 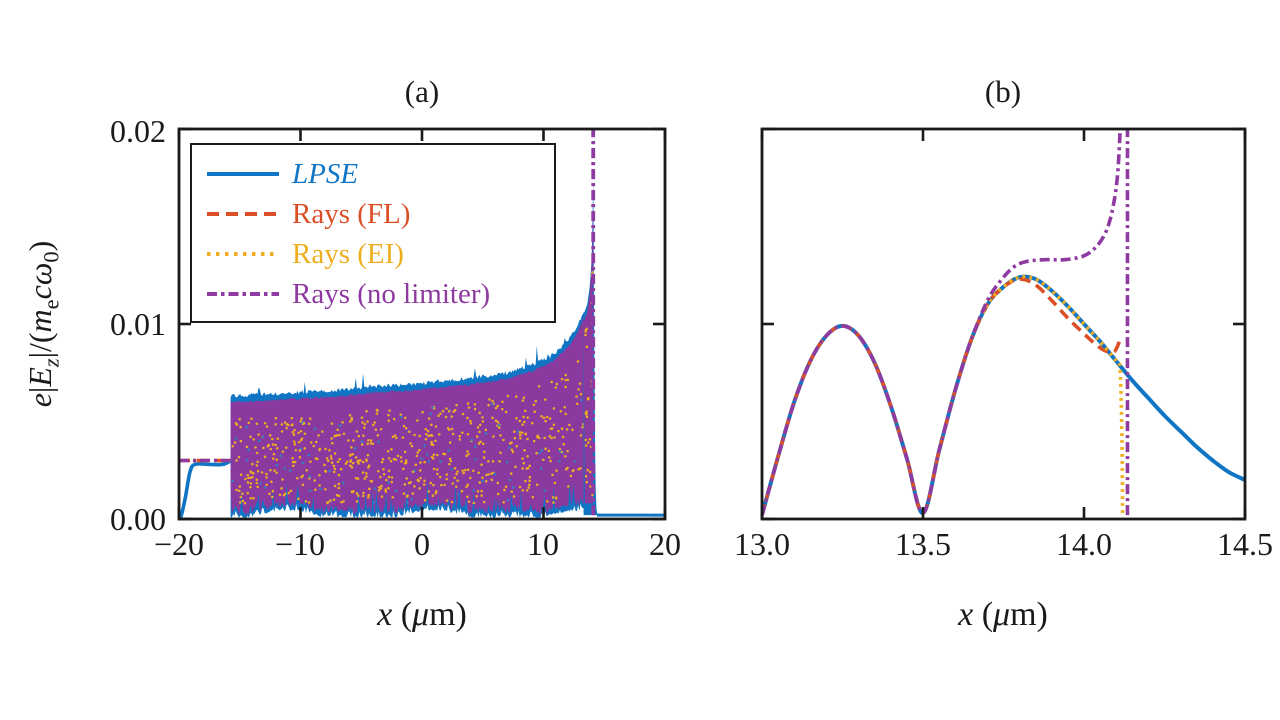 I want to click on legend-line-sample-dotted, so click(x=243, y=254).